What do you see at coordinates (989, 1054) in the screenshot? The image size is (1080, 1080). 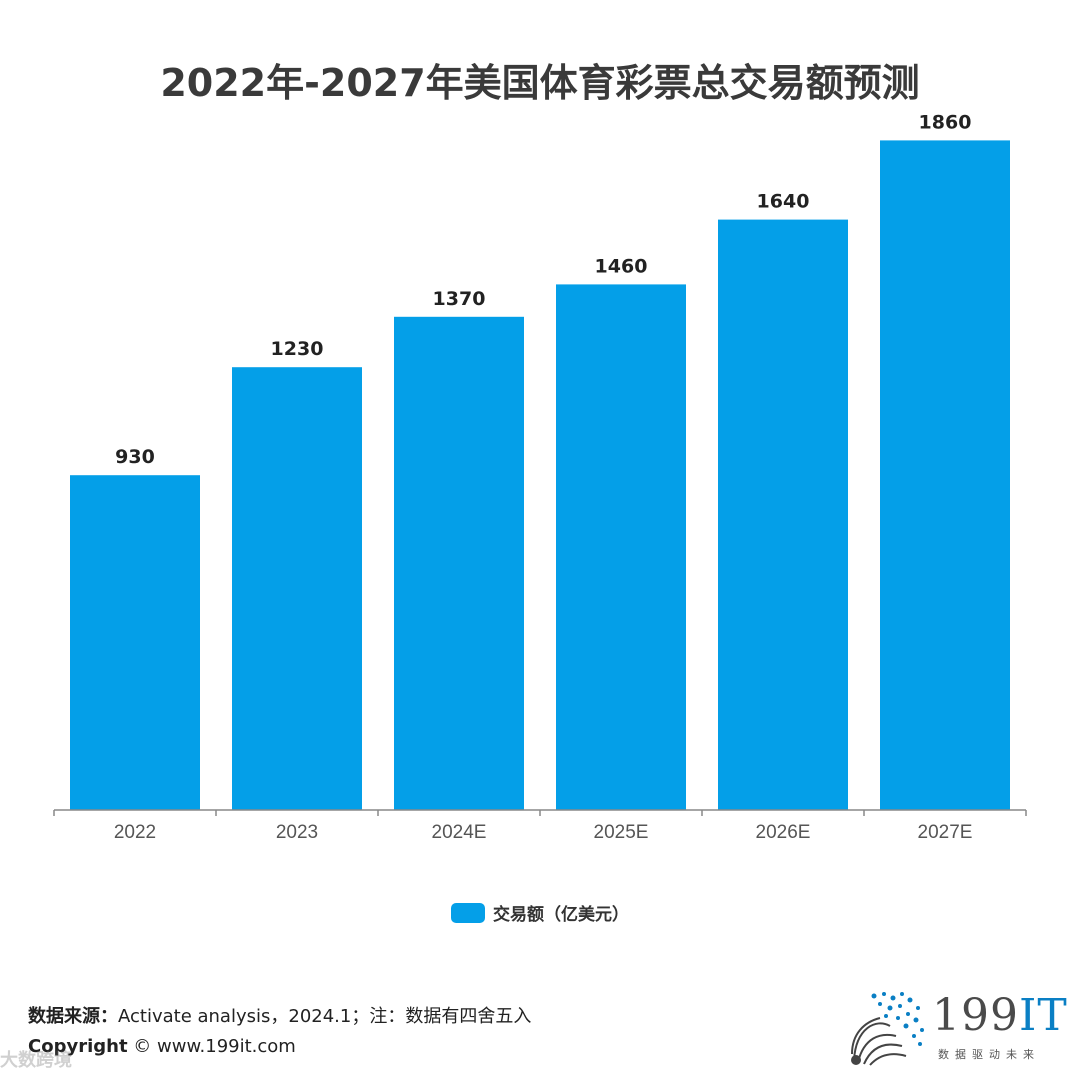 I see `logo-tagline: 数据驱动未来` at bounding box center [989, 1054].